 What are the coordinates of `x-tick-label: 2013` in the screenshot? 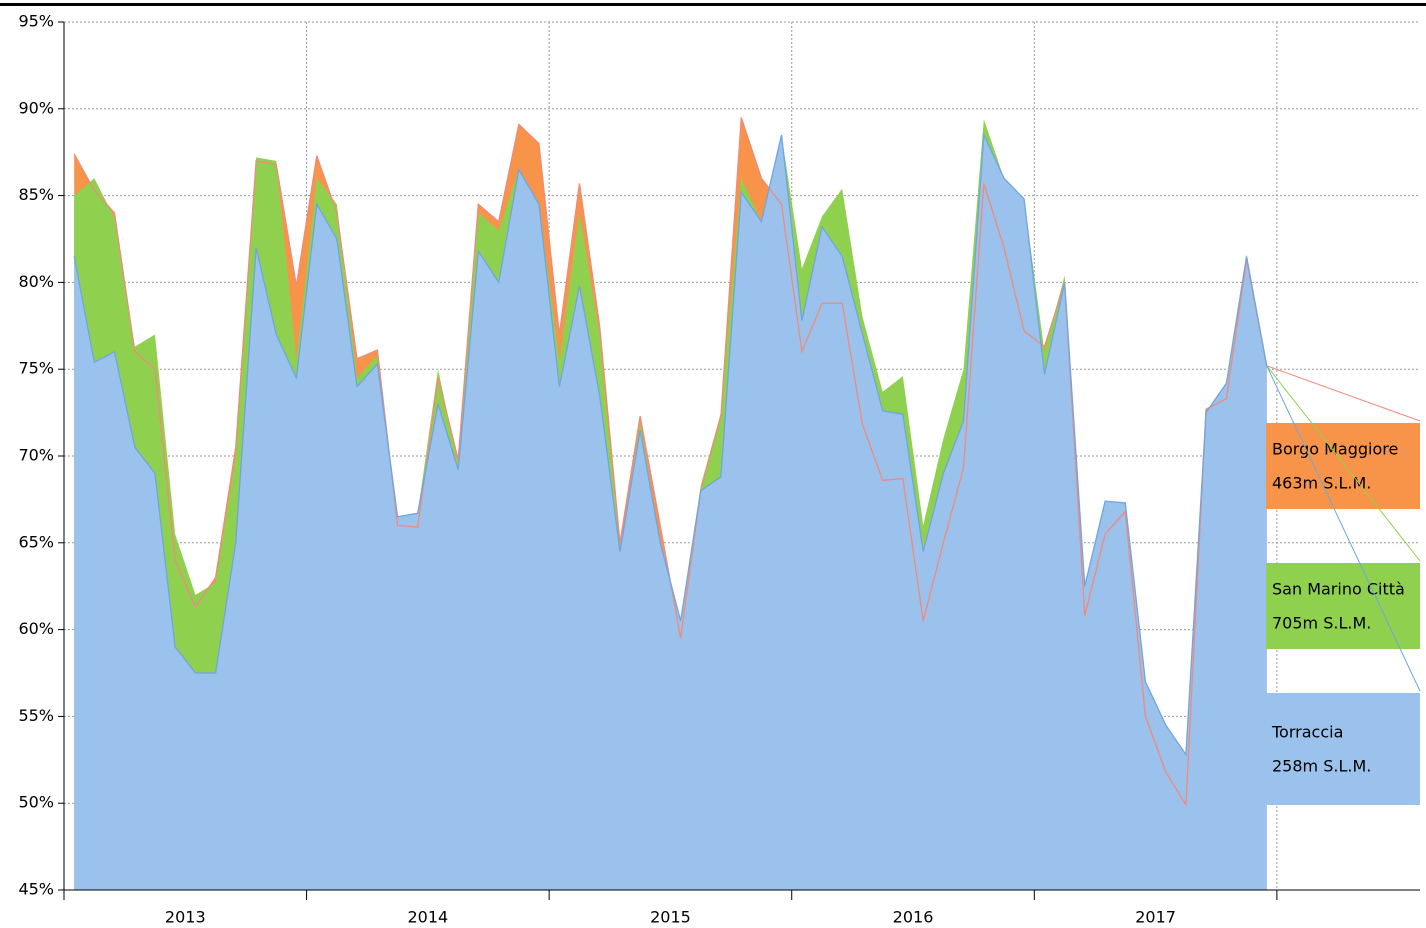 It's located at (185, 917).